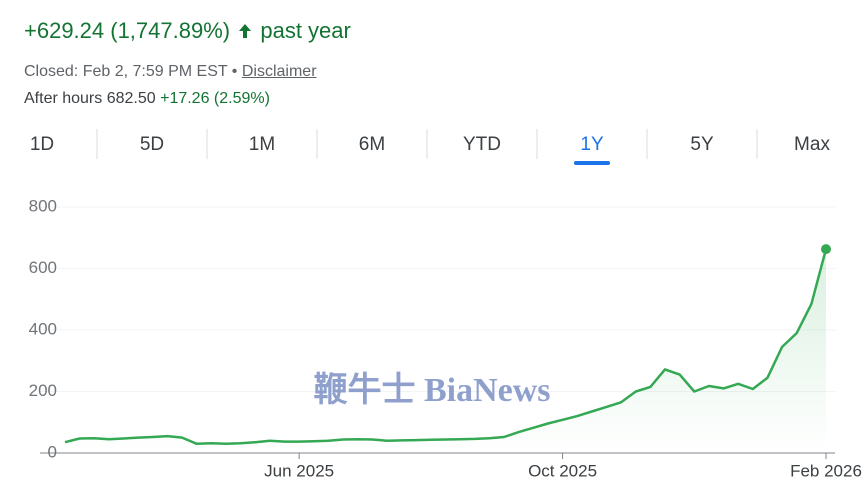  What do you see at coordinates (826, 470) in the screenshot?
I see `x-tick-label: Feb 2026` at bounding box center [826, 470].